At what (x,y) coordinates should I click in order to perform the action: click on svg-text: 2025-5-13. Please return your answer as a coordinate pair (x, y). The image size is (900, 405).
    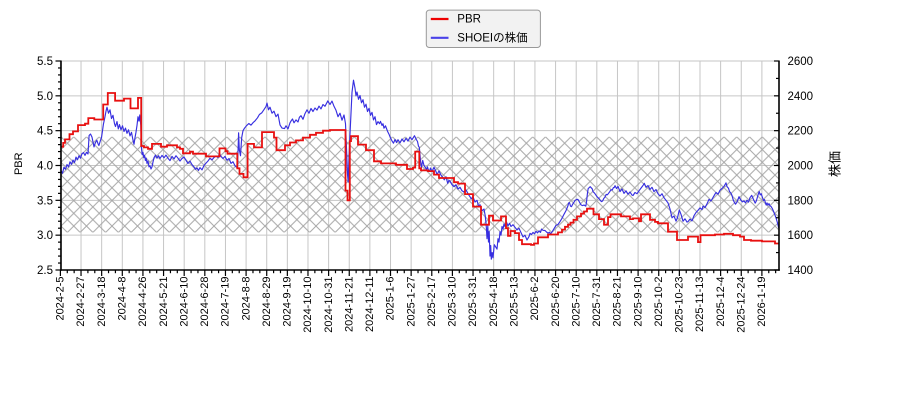
    Looking at the image, I should click on (515, 302).